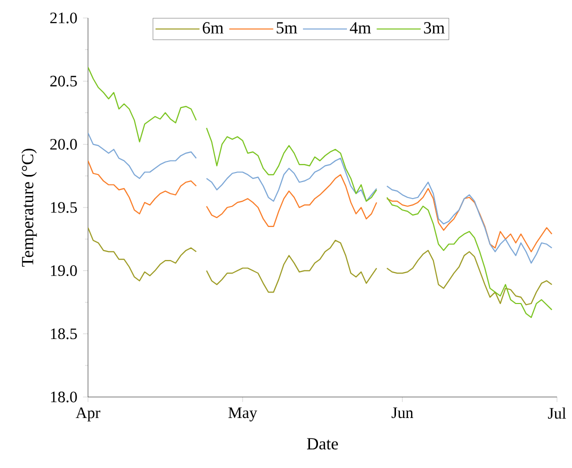 The width and height of the screenshot is (572, 468). Describe the element at coordinates (29, 207) in the screenshot. I see `y-axis-title: Temperature (°C)` at that location.